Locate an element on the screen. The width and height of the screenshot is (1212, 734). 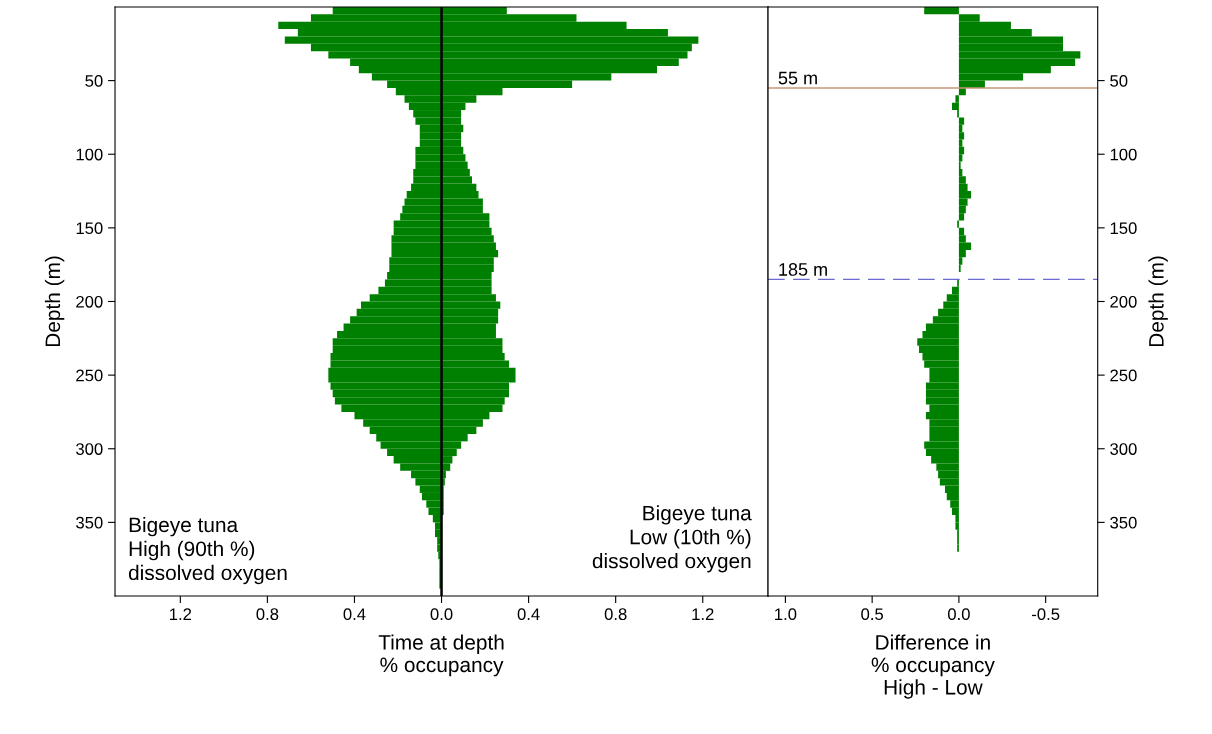
x-axis-title: Difference in % occupancy High - Low is located at coordinates (933, 666).